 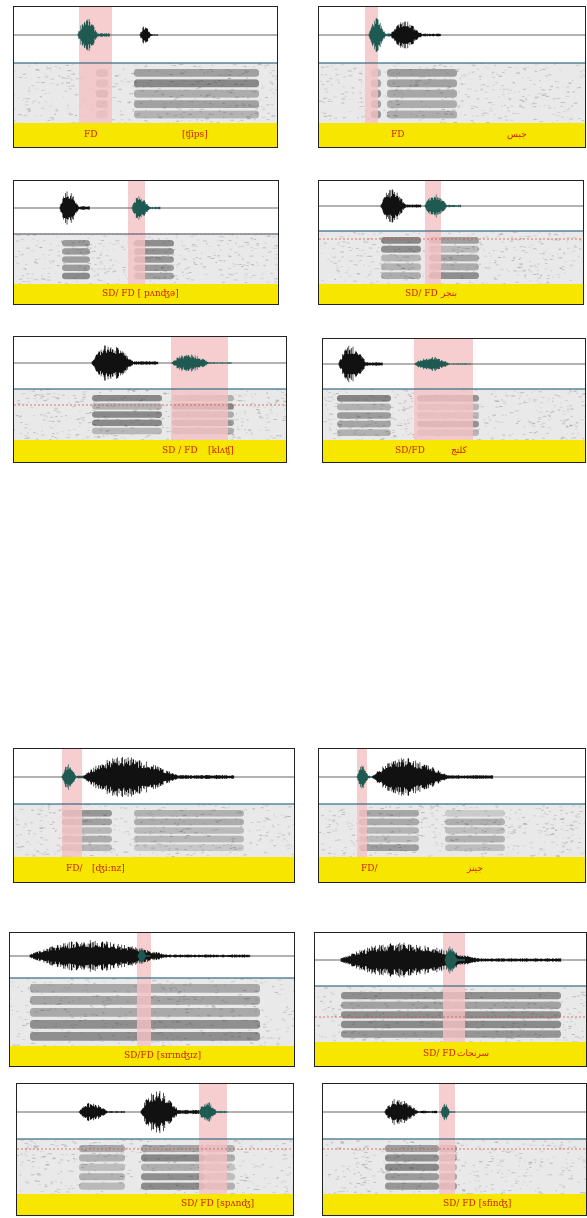 What do you see at coordinates (517, 134) in the screenshot?
I see `caption-label-2b: جبس` at bounding box center [517, 134].